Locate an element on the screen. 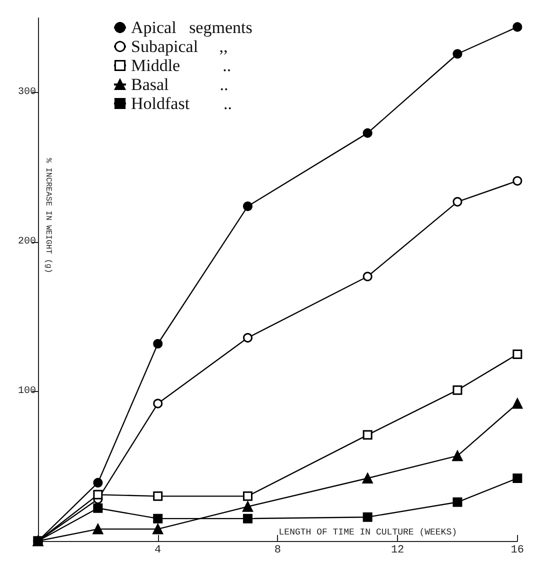 Image resolution: width=535 pixels, height=567 pixels. legend-label: Holdfast .. is located at coordinates (181, 103).